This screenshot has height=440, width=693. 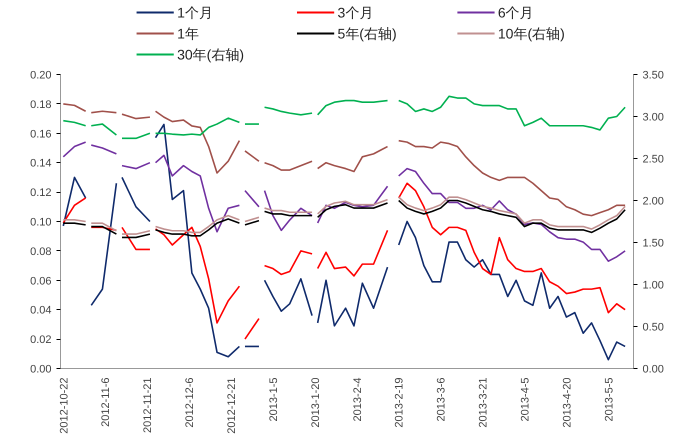 What do you see at coordinates (41, 252) in the screenshot?
I see `y-tick-label: 0.08` at bounding box center [41, 252].